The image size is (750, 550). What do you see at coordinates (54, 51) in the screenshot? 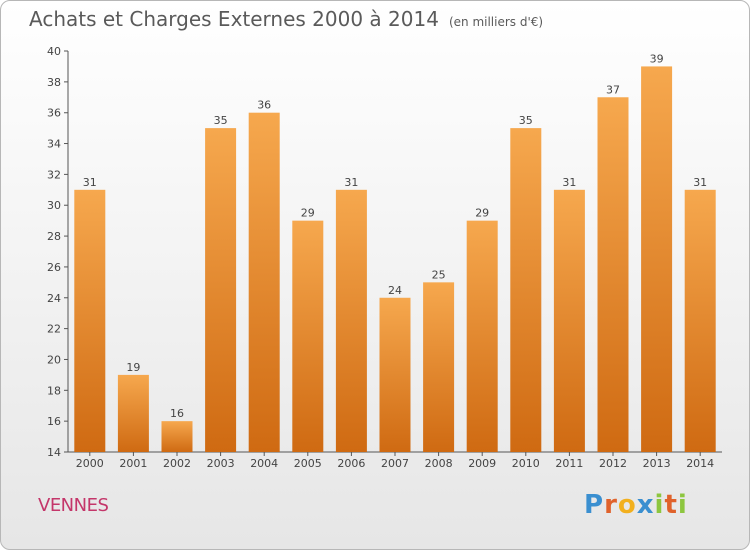
I see `y-tick-label: 40` at bounding box center [54, 51].